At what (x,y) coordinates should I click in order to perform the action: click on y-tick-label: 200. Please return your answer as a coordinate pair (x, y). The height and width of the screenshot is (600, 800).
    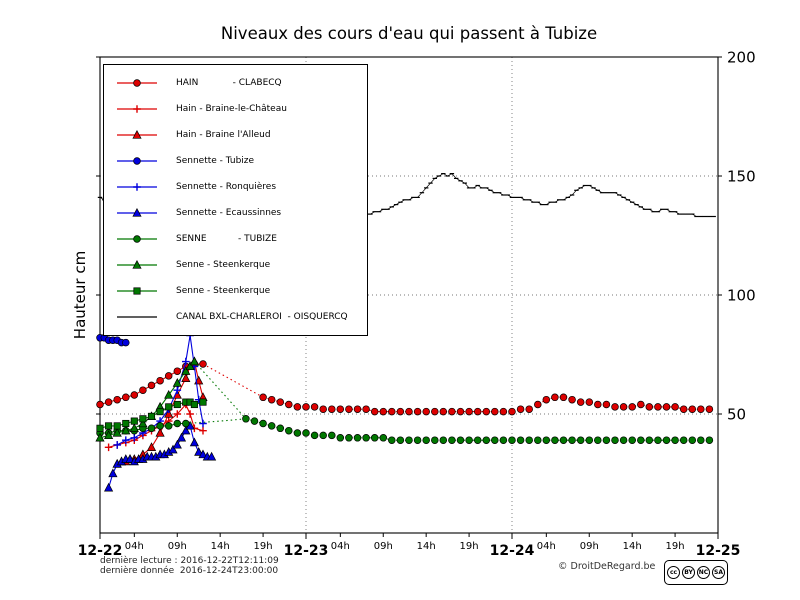
    Looking at the image, I should click on (741, 57).